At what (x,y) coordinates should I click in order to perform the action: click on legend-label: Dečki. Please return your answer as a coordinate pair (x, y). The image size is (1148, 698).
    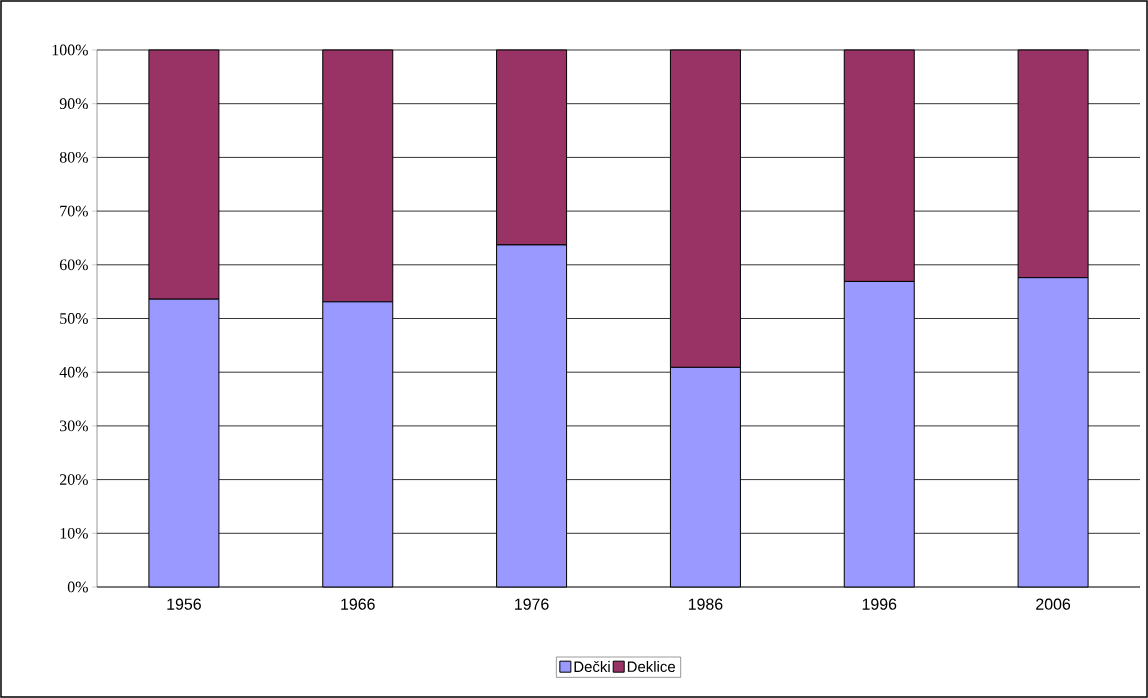
    Looking at the image, I should click on (592, 667).